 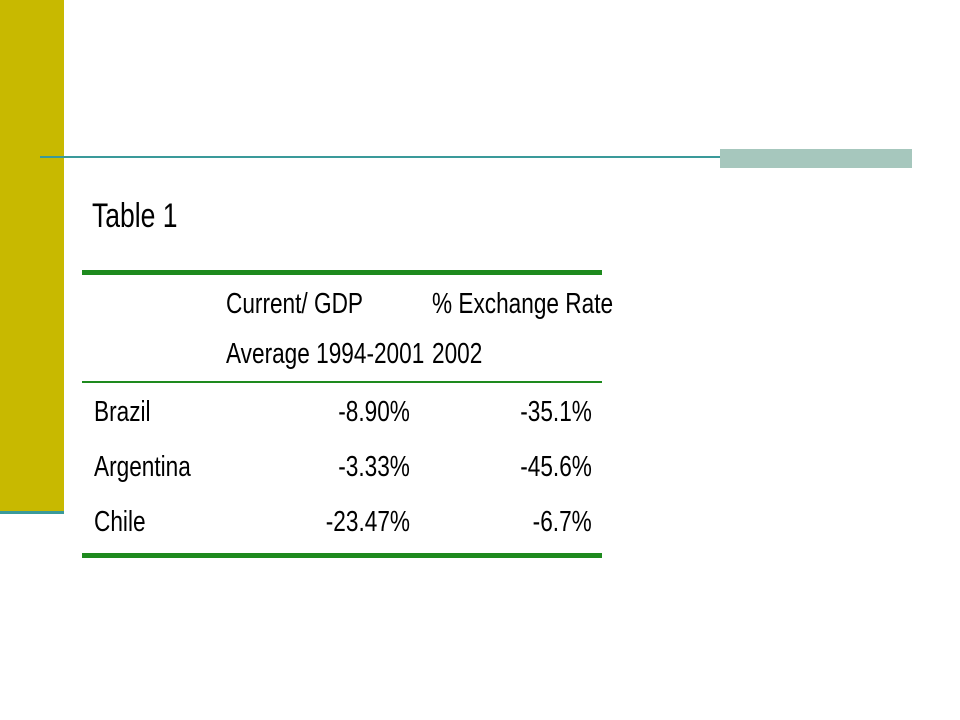 I want to click on header-accent-block, so click(x=816, y=158).